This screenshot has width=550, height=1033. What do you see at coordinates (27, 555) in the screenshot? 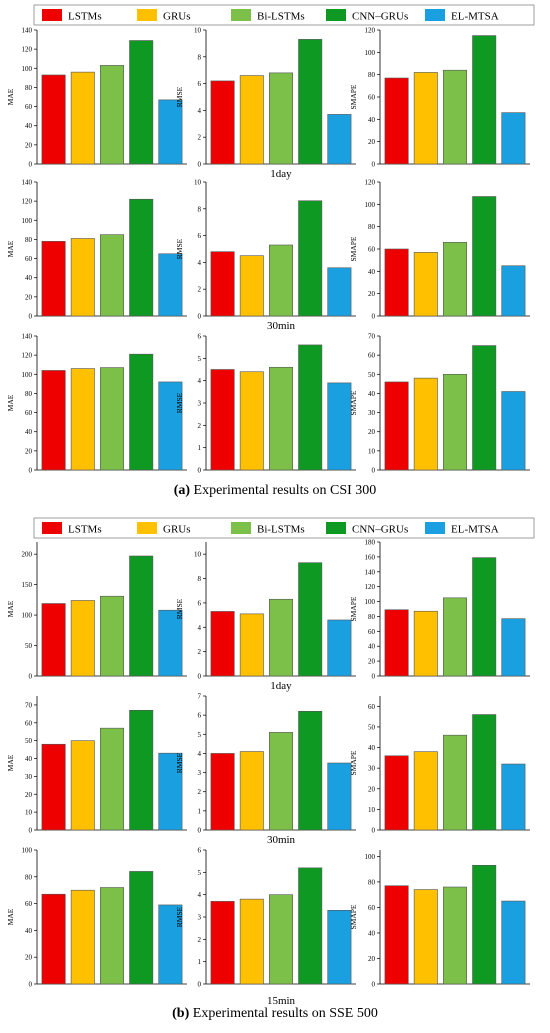
I see `y-tick-label: 200` at bounding box center [27, 555].